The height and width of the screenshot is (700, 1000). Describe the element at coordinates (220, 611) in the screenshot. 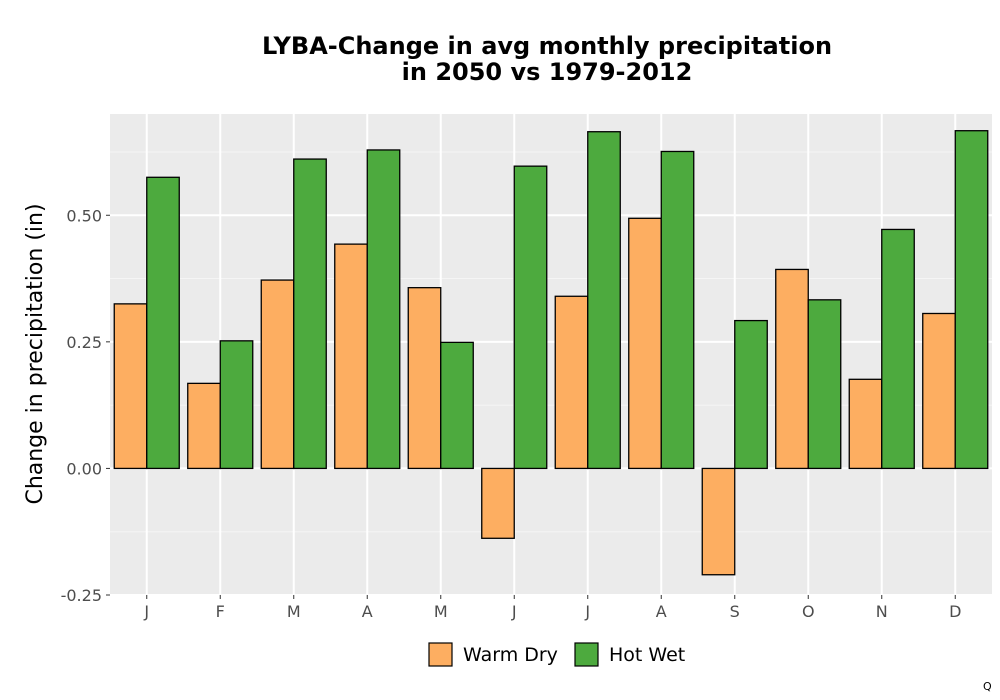

I see `x-tick-label: F` at that location.